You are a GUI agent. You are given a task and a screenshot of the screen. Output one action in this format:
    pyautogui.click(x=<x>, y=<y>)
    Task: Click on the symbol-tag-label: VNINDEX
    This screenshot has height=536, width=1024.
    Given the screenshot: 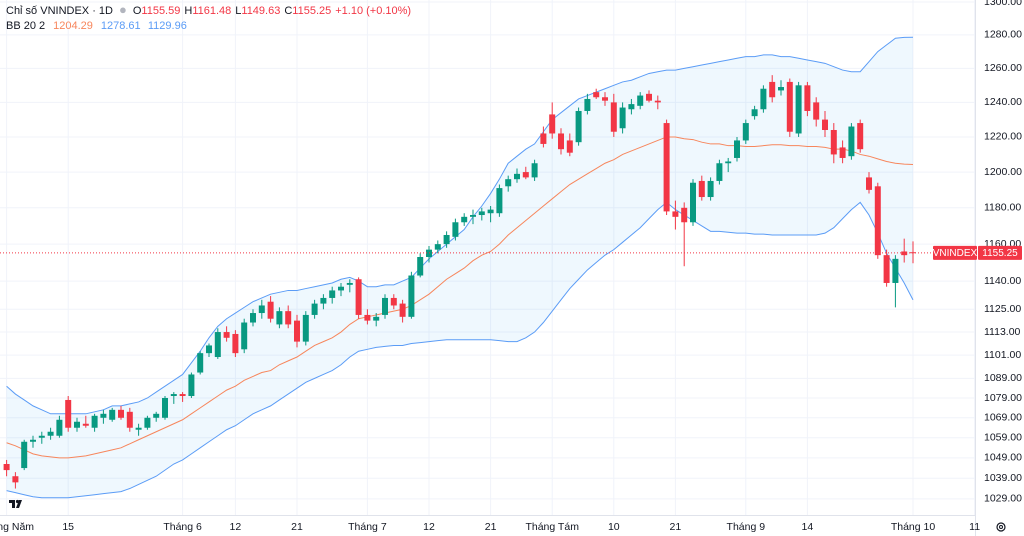 What is the action you would take?
    pyautogui.click(x=955, y=253)
    